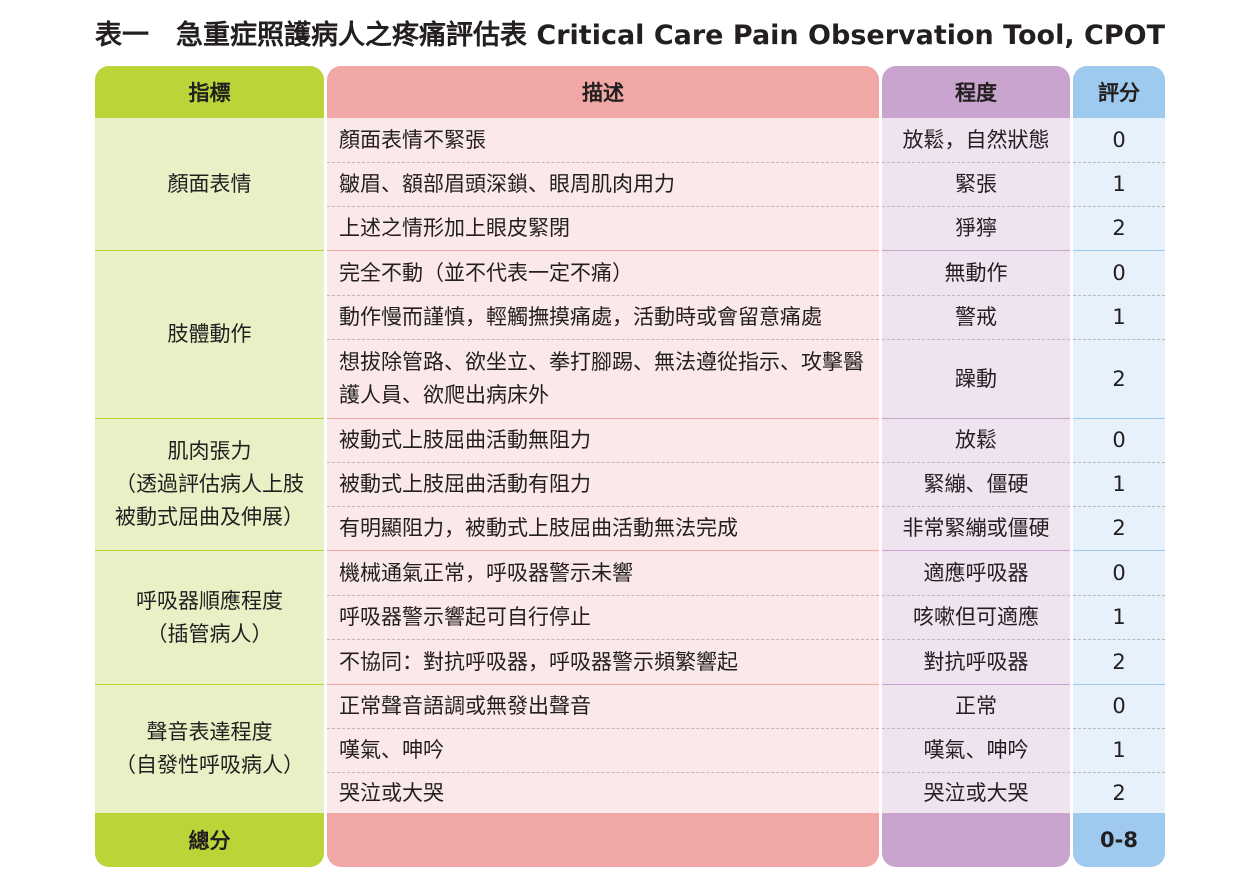  What do you see at coordinates (976, 572) in the screenshot?
I see `degree-cell: 適應呼吸器` at bounding box center [976, 572].